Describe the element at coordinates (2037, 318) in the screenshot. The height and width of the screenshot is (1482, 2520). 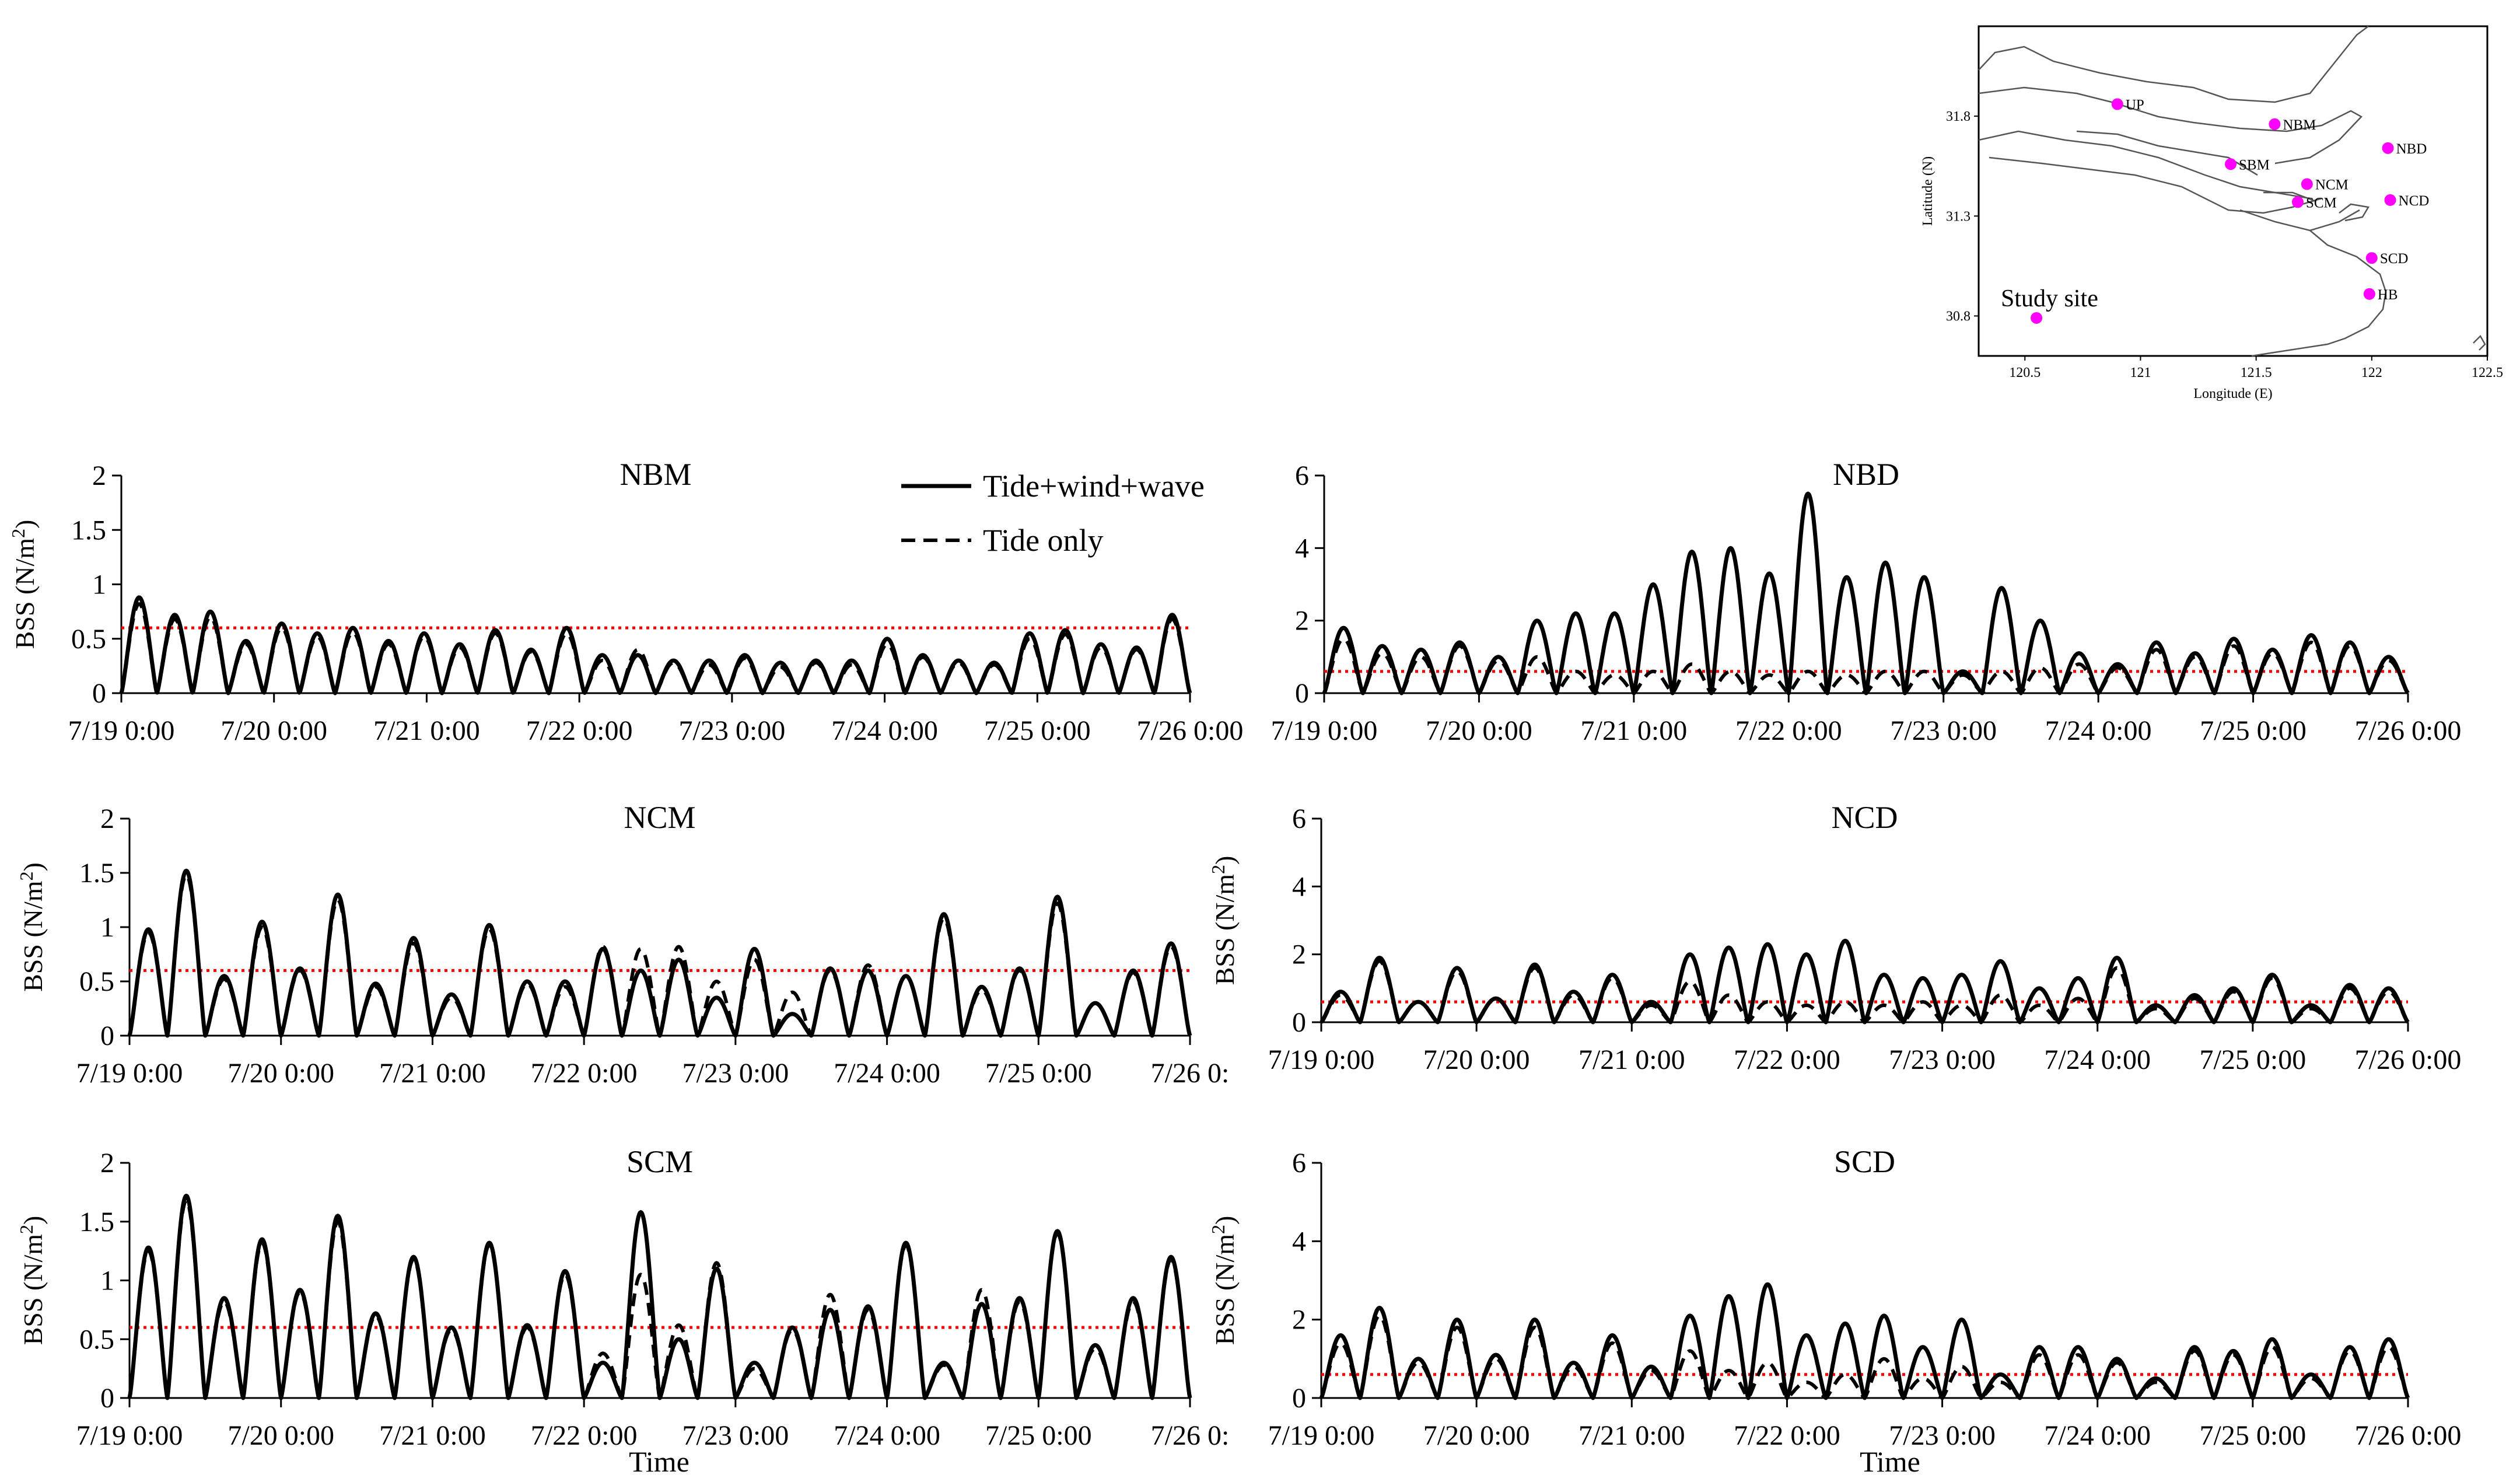
I see `study-site-marker` at that location.